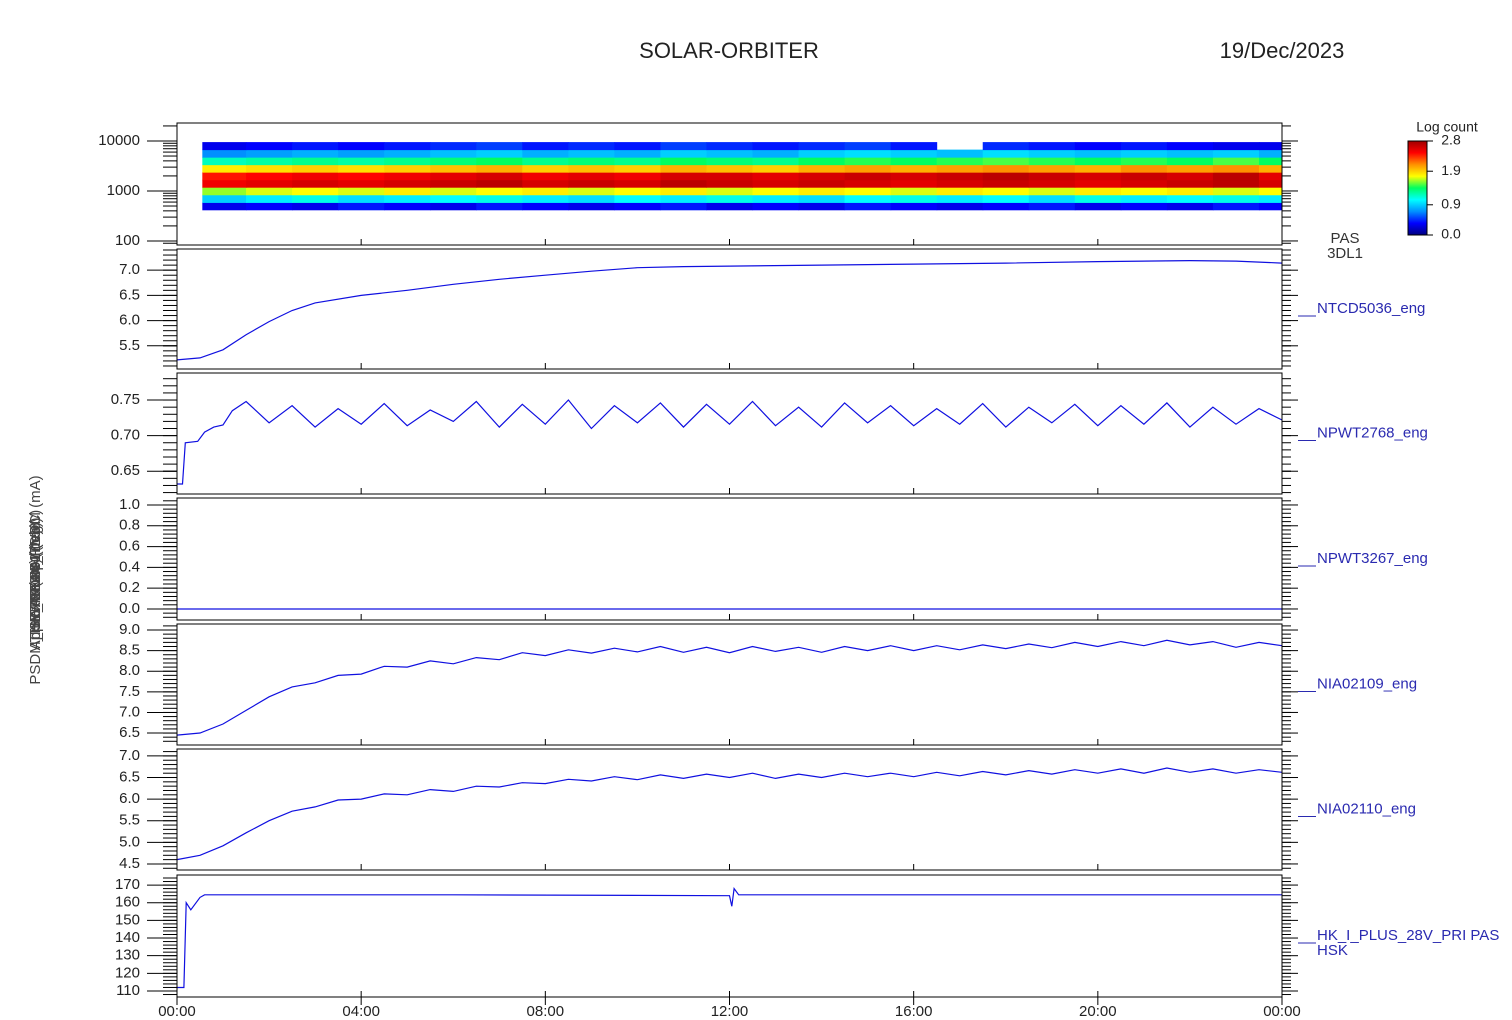 This screenshot has width=1512, height=1020. What do you see at coordinates (1098, 1011) in the screenshot?
I see `x-tick-label: 20:00` at bounding box center [1098, 1011].